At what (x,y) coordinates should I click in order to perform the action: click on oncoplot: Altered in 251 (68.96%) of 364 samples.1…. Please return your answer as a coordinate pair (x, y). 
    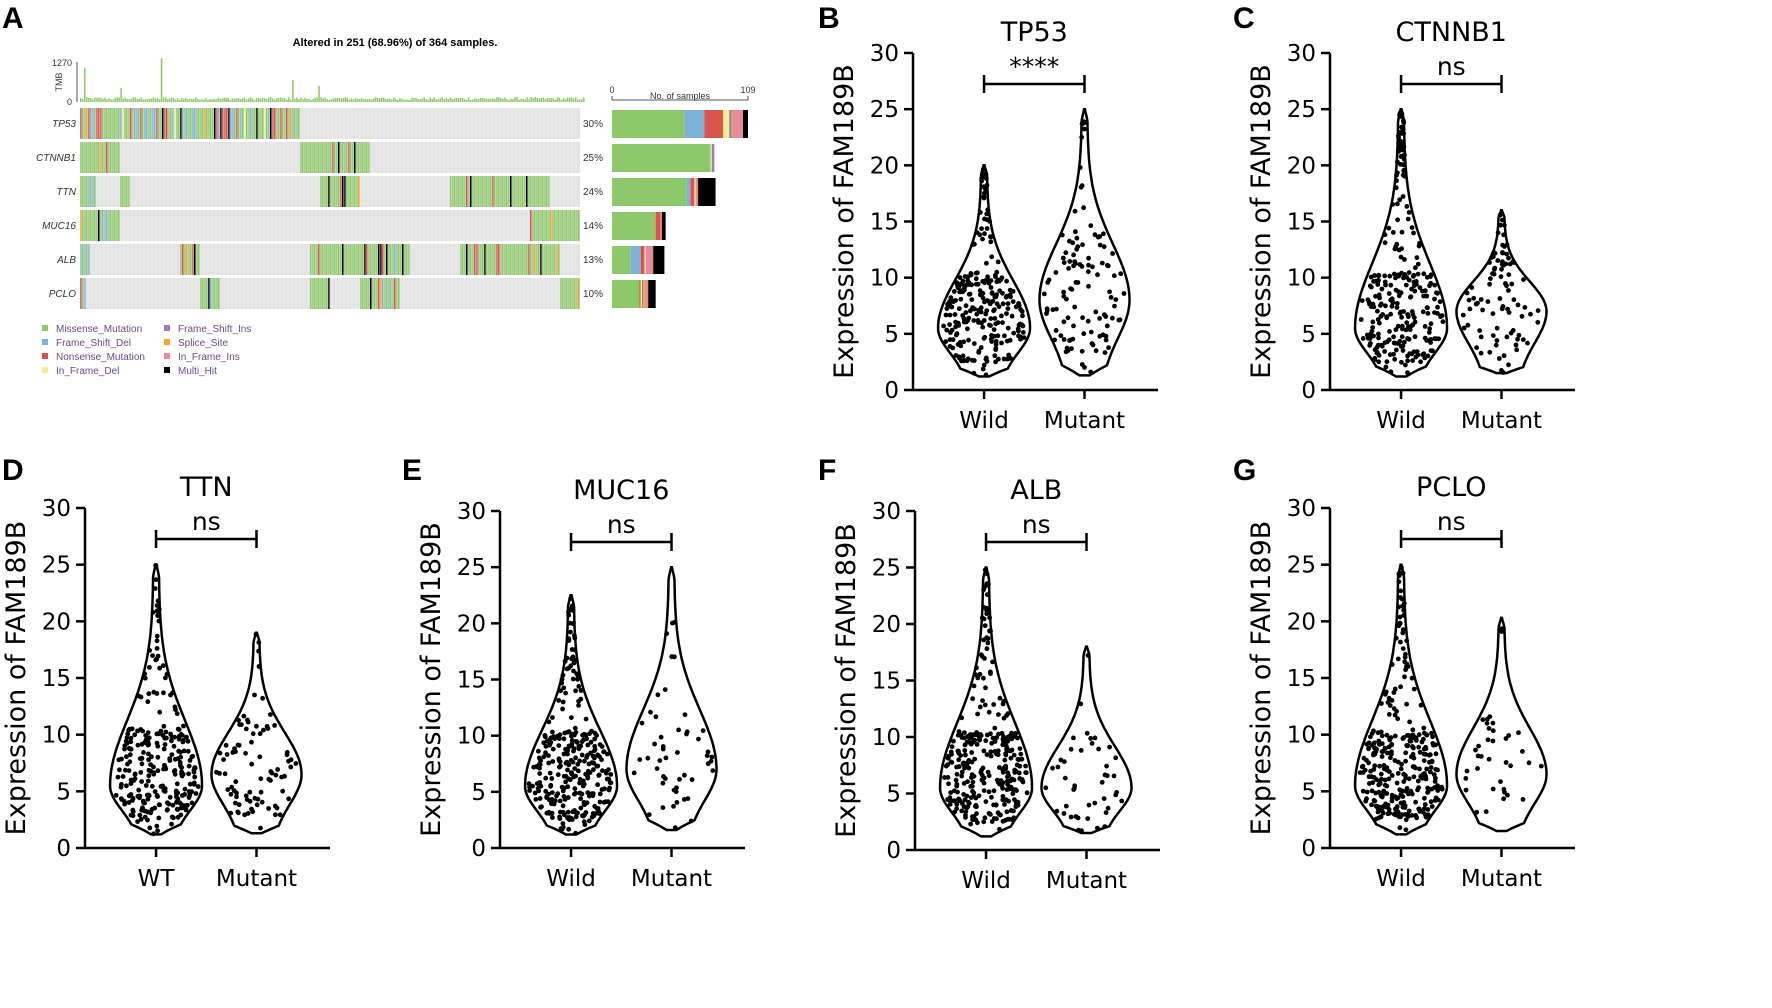
    Looking at the image, I should click on (396, 207).